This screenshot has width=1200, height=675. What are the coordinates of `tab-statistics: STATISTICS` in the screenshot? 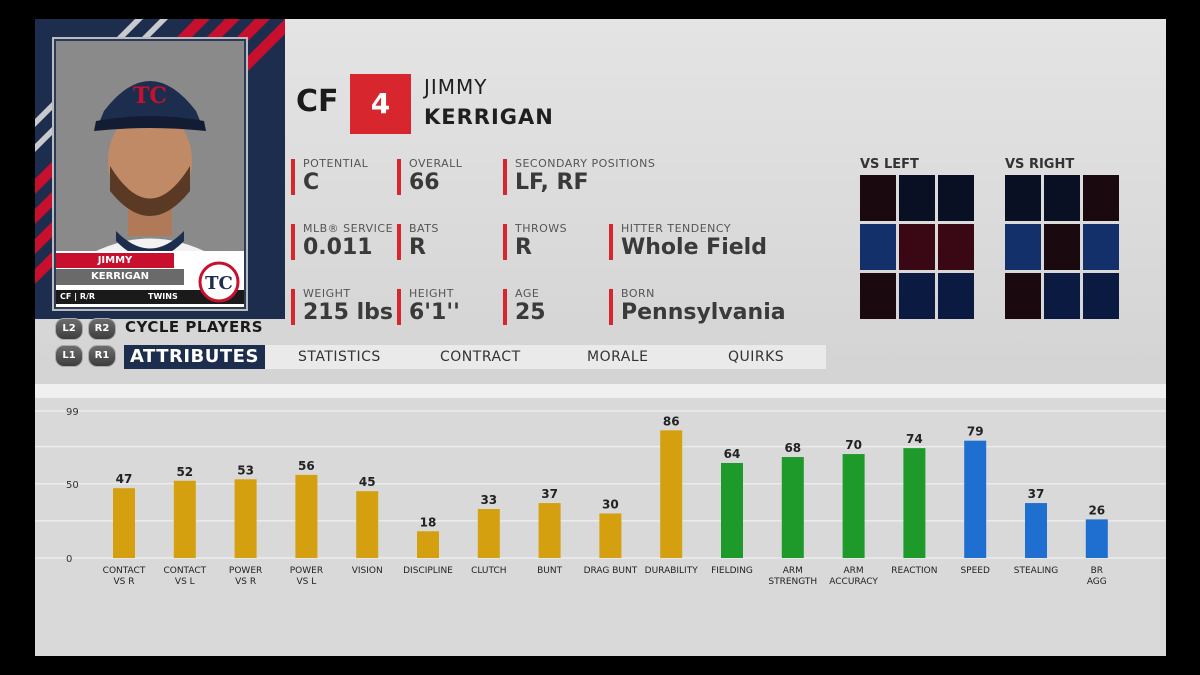 It's located at (339, 357).